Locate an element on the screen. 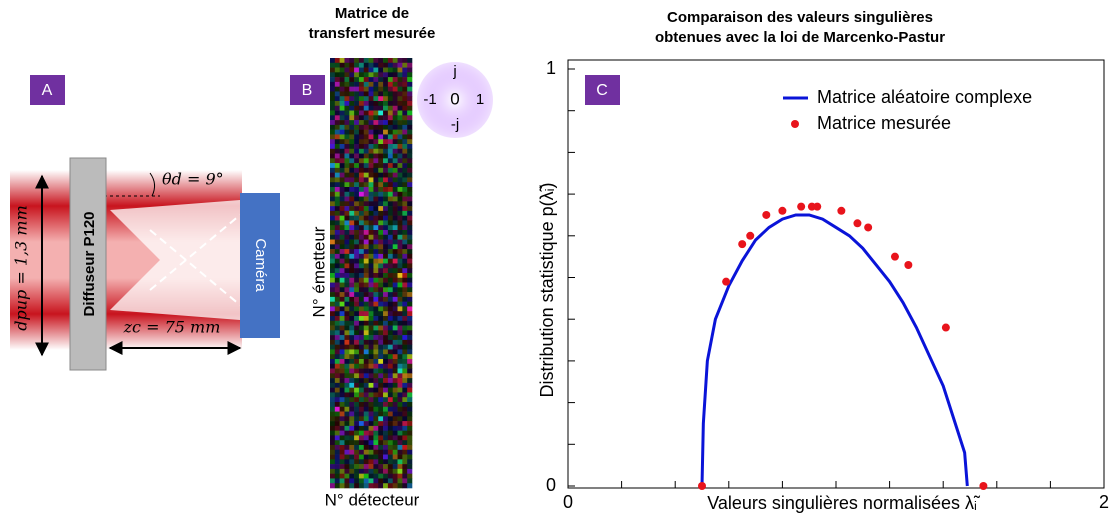 The height and width of the screenshot is (515, 1110). data-point is located at coordinates (841, 210).